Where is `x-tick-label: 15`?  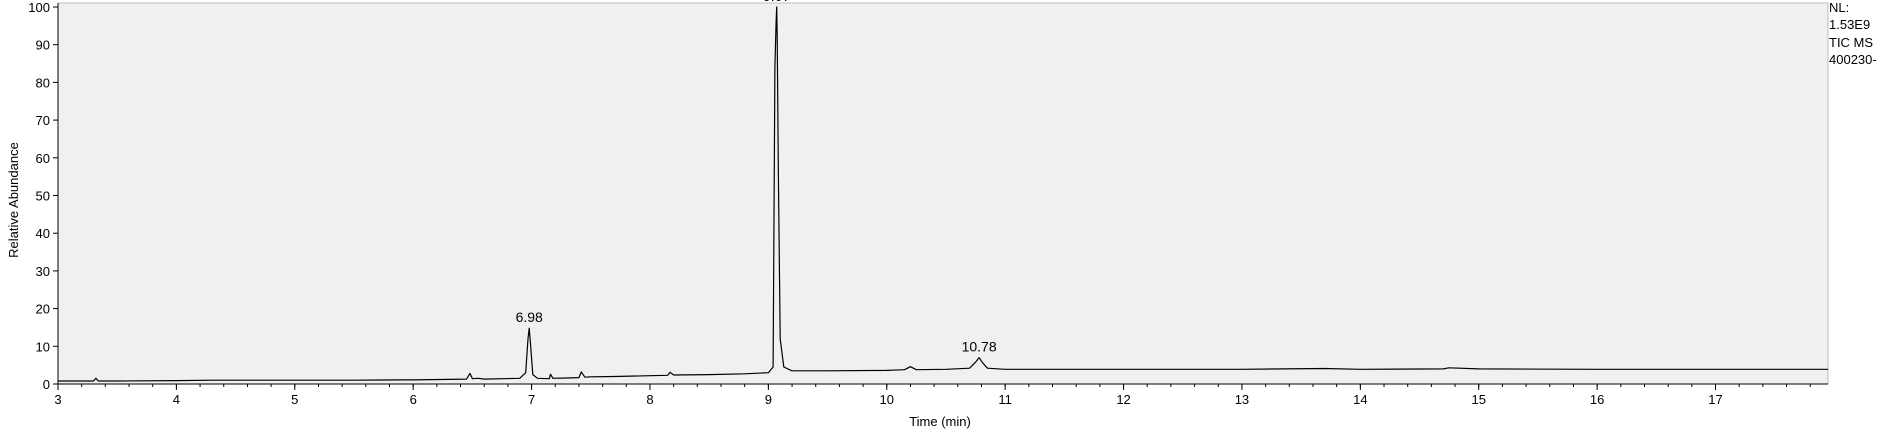
x-tick-label: 15 is located at coordinates (1479, 399).